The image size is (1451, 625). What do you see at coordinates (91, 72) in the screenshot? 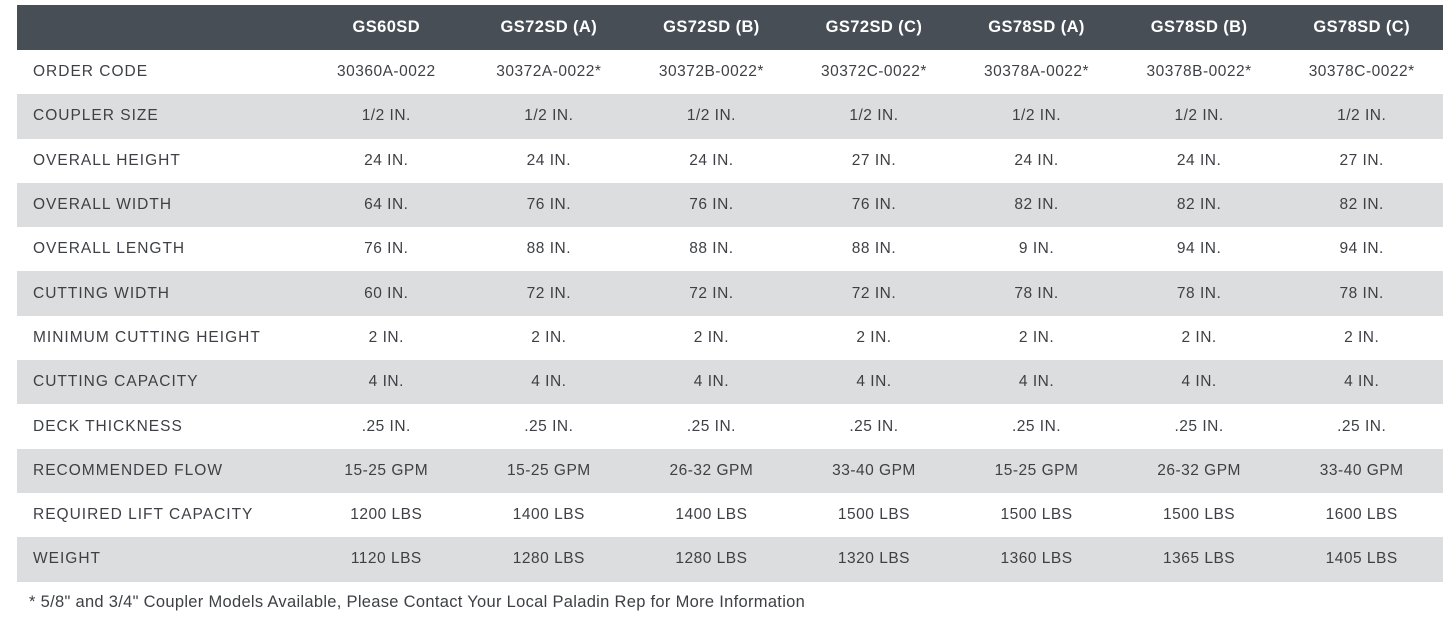
I see `row-label: ORDER CODE` at bounding box center [91, 72].